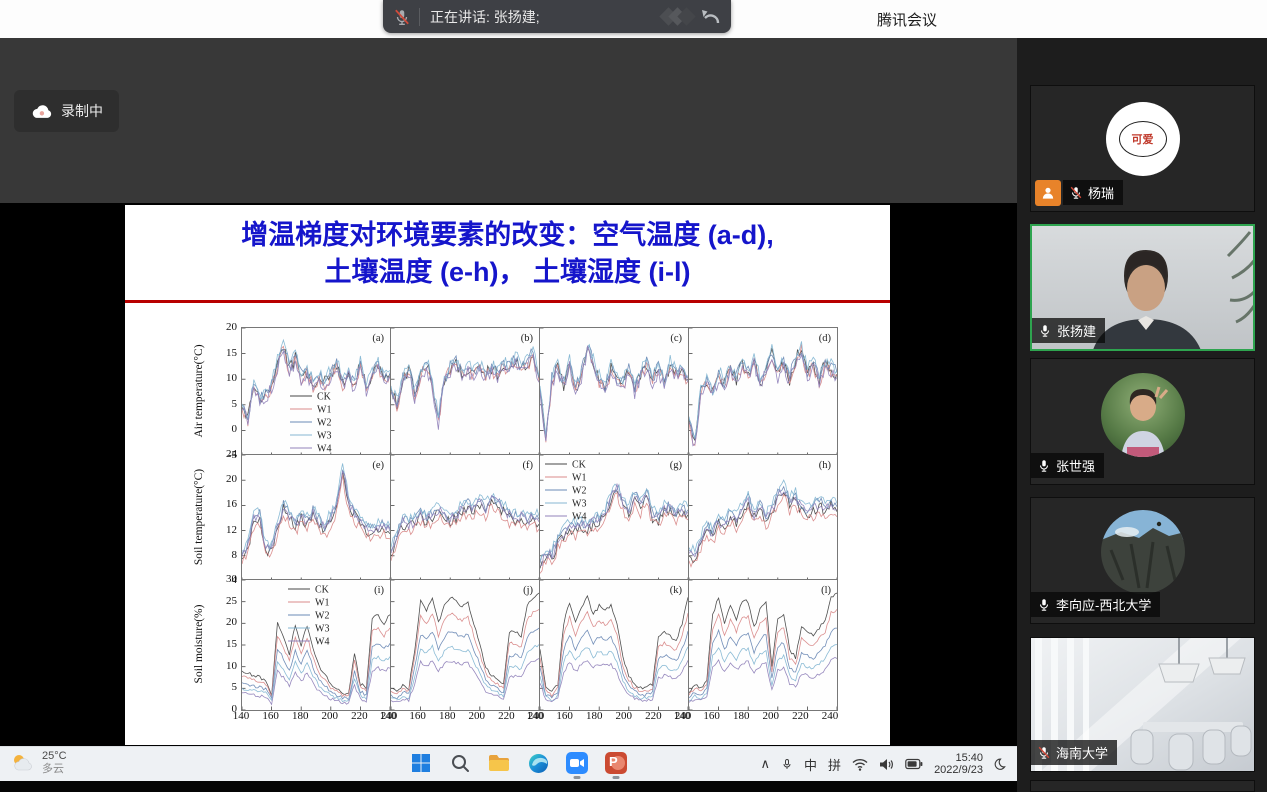 Image resolution: width=1267 pixels, height=792 pixels. What do you see at coordinates (485, 16) in the screenshot?
I see `speaking-label: 正在讲话: 张扬建;` at bounding box center [485, 16].